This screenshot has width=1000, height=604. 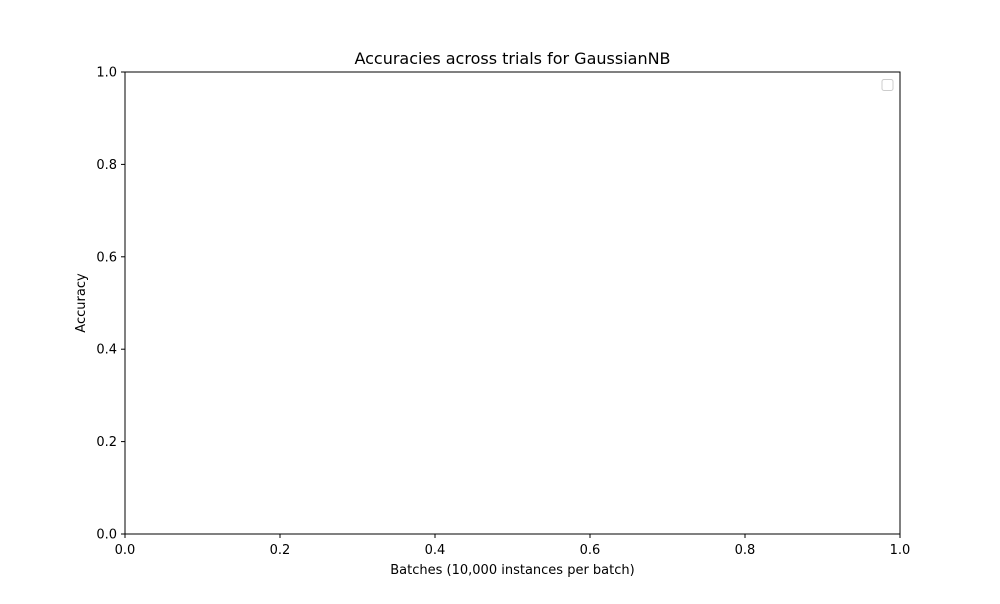 I want to click on x-axis-ticks: 0.0 0.2 0.4 0.6 0.8 1.0, so click(x=513, y=546).